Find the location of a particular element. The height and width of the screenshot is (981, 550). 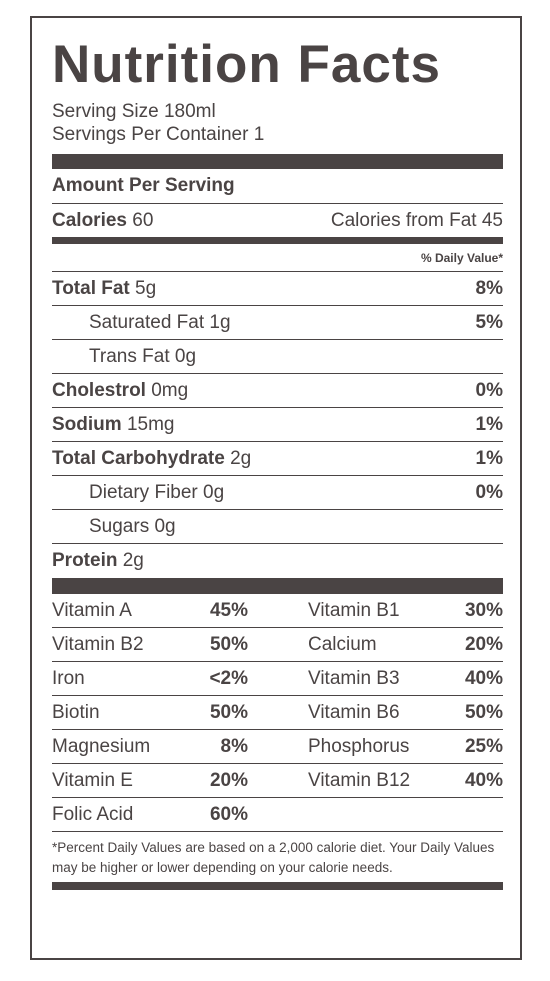

vitamin-row: Vitamin A 45% Vitamin B1 30% is located at coordinates (277, 611).